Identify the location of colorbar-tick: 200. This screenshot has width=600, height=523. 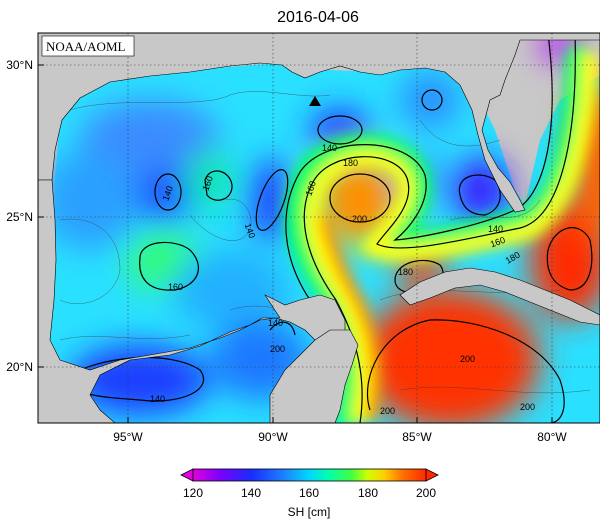
(426, 493).